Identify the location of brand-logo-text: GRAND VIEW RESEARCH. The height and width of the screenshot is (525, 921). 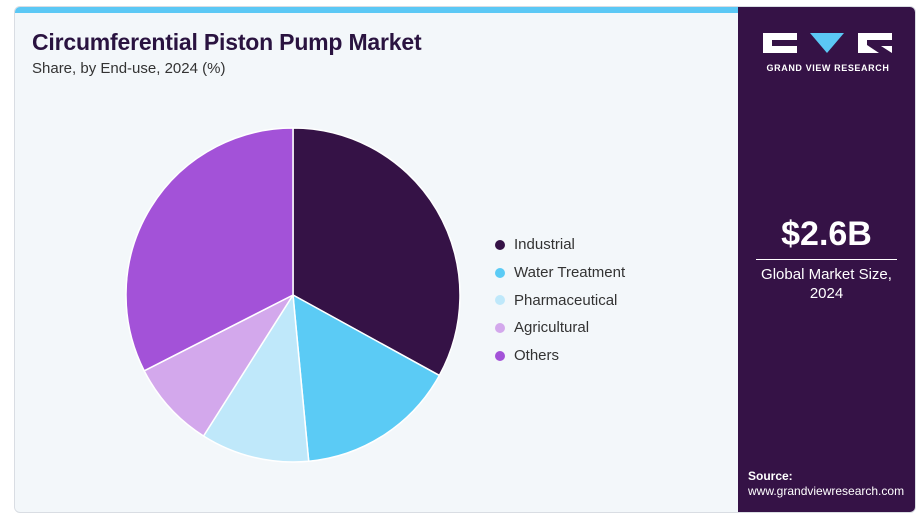
(828, 68).